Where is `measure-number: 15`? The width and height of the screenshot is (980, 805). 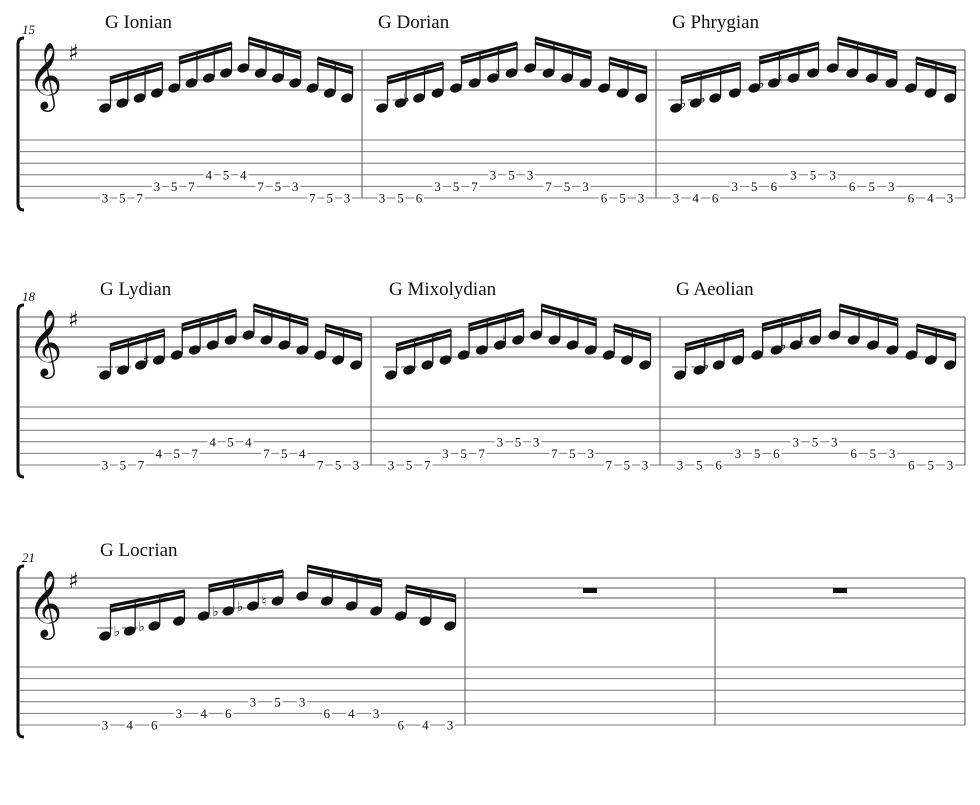 measure-number: 15 is located at coordinates (29, 29).